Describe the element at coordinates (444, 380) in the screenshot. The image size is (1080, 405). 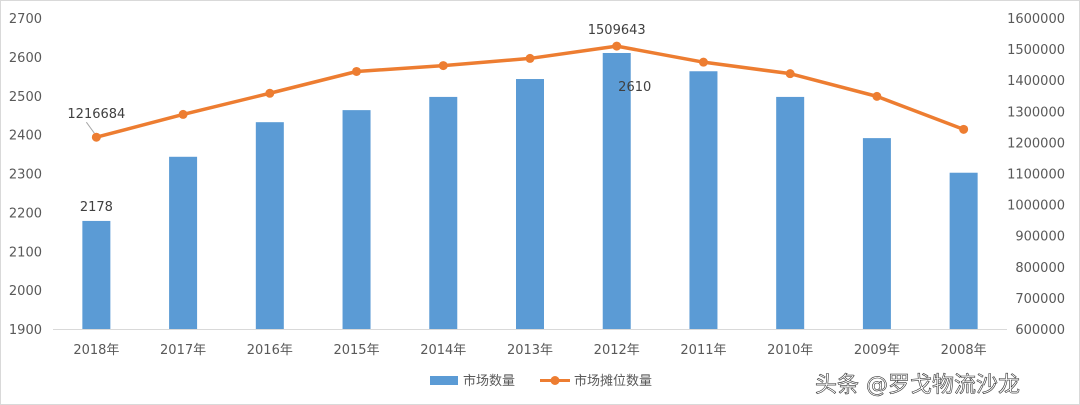
I see `legend-swatch-bar` at that location.